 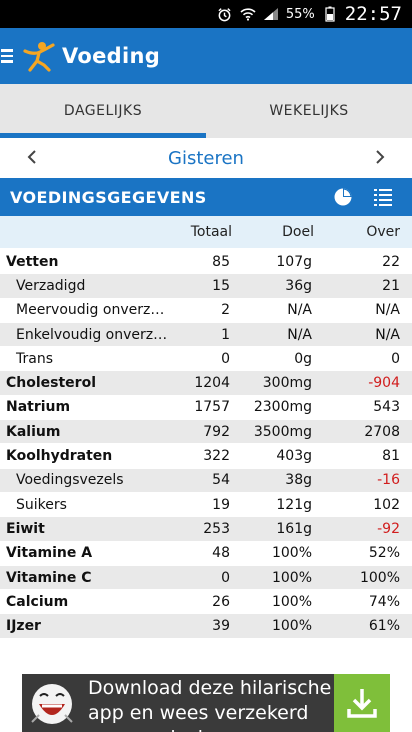 What do you see at coordinates (383, 197) in the screenshot?
I see `list-view-icon` at bounding box center [383, 197].